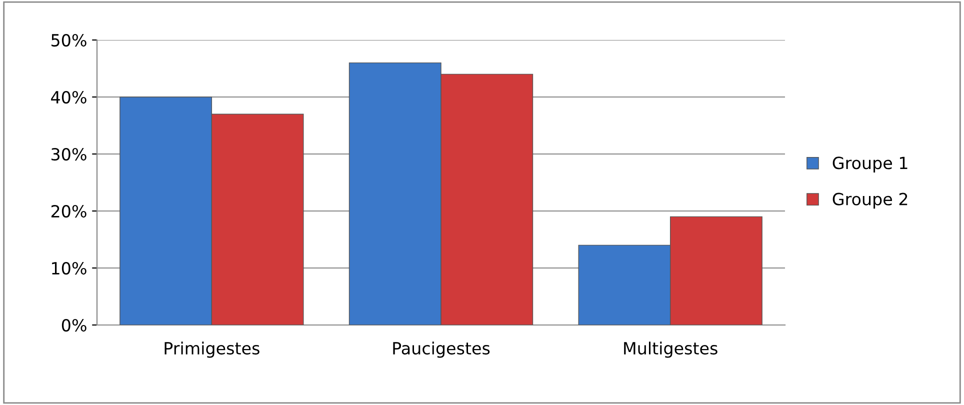 This screenshot has width=964, height=405. I want to click on legend-label: Groupe 2, so click(870, 200).